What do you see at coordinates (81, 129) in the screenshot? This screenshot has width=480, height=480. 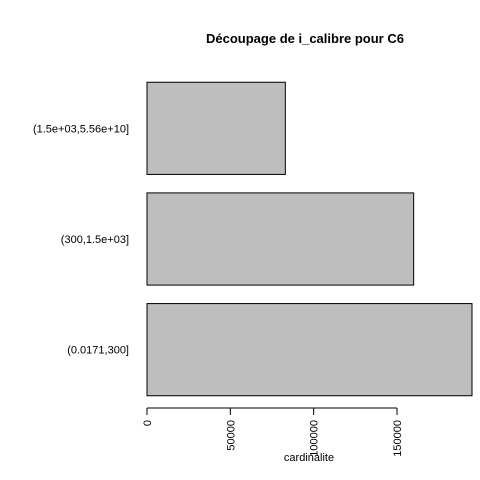 I see `category-label-2: (1.5e+03,5.56e+10]` at bounding box center [81, 129].